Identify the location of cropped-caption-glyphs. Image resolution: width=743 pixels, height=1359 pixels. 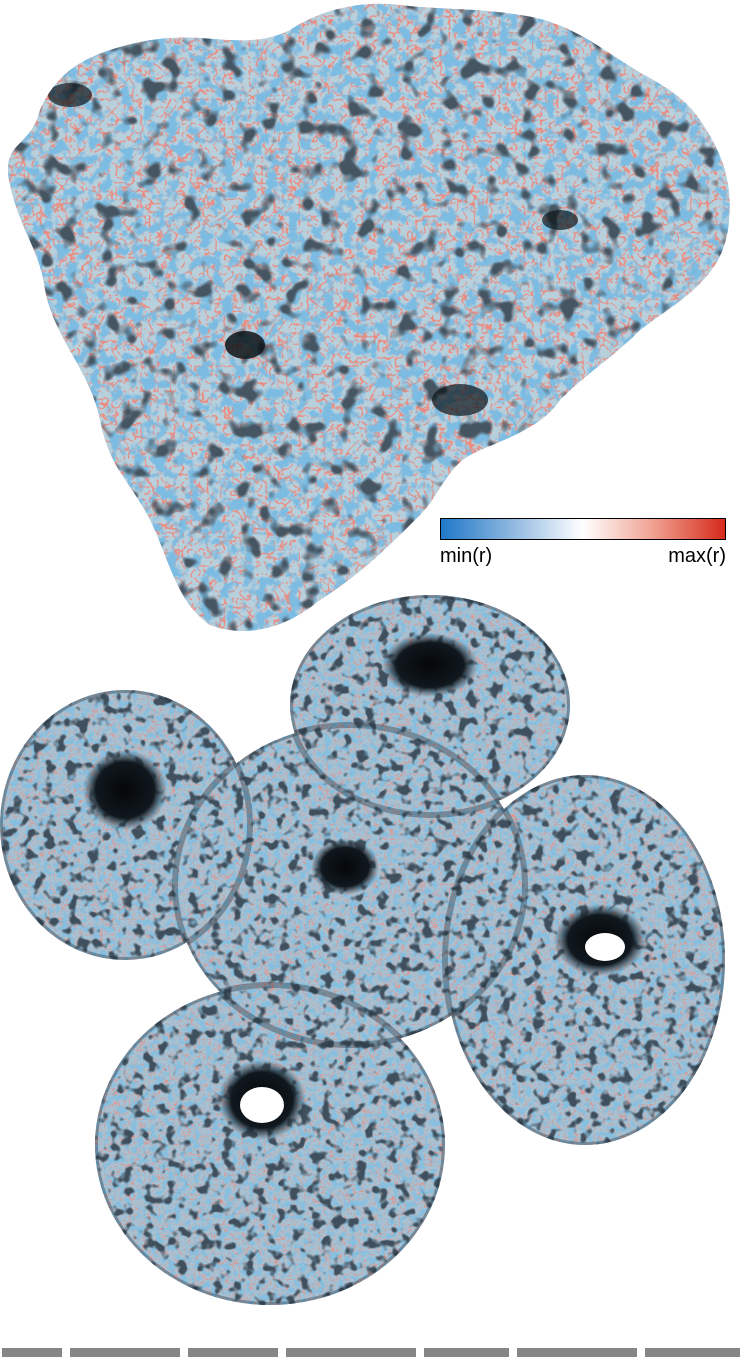
(371, 1352).